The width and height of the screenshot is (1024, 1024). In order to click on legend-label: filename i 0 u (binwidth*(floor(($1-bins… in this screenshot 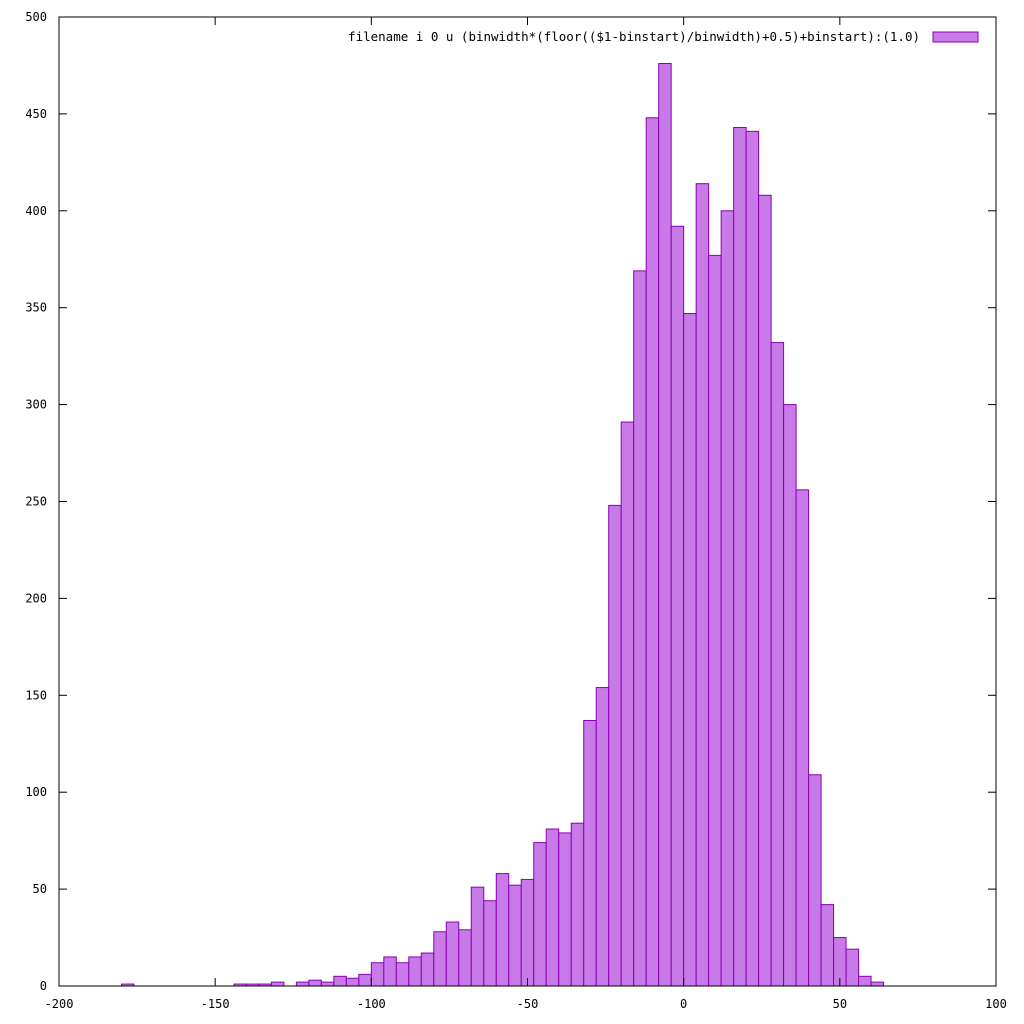, I will do `click(634, 36)`.